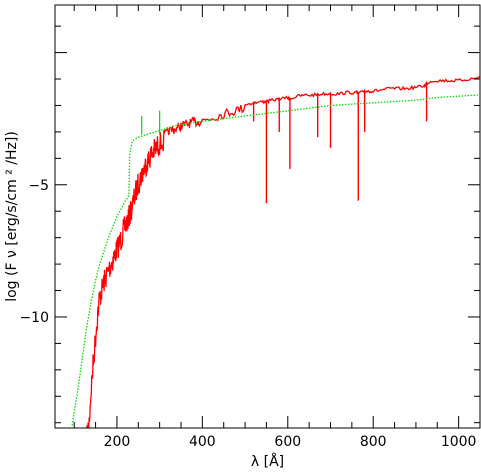  What do you see at coordinates (34, 318) in the screenshot?
I see `y-tick-label: −10` at bounding box center [34, 318].